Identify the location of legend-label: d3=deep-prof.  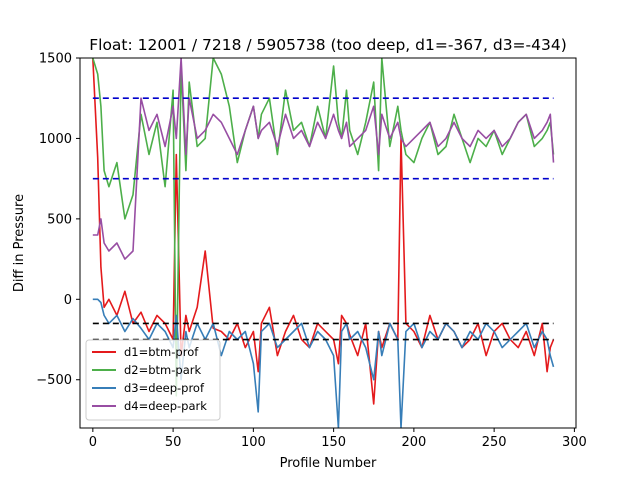
(164, 388).